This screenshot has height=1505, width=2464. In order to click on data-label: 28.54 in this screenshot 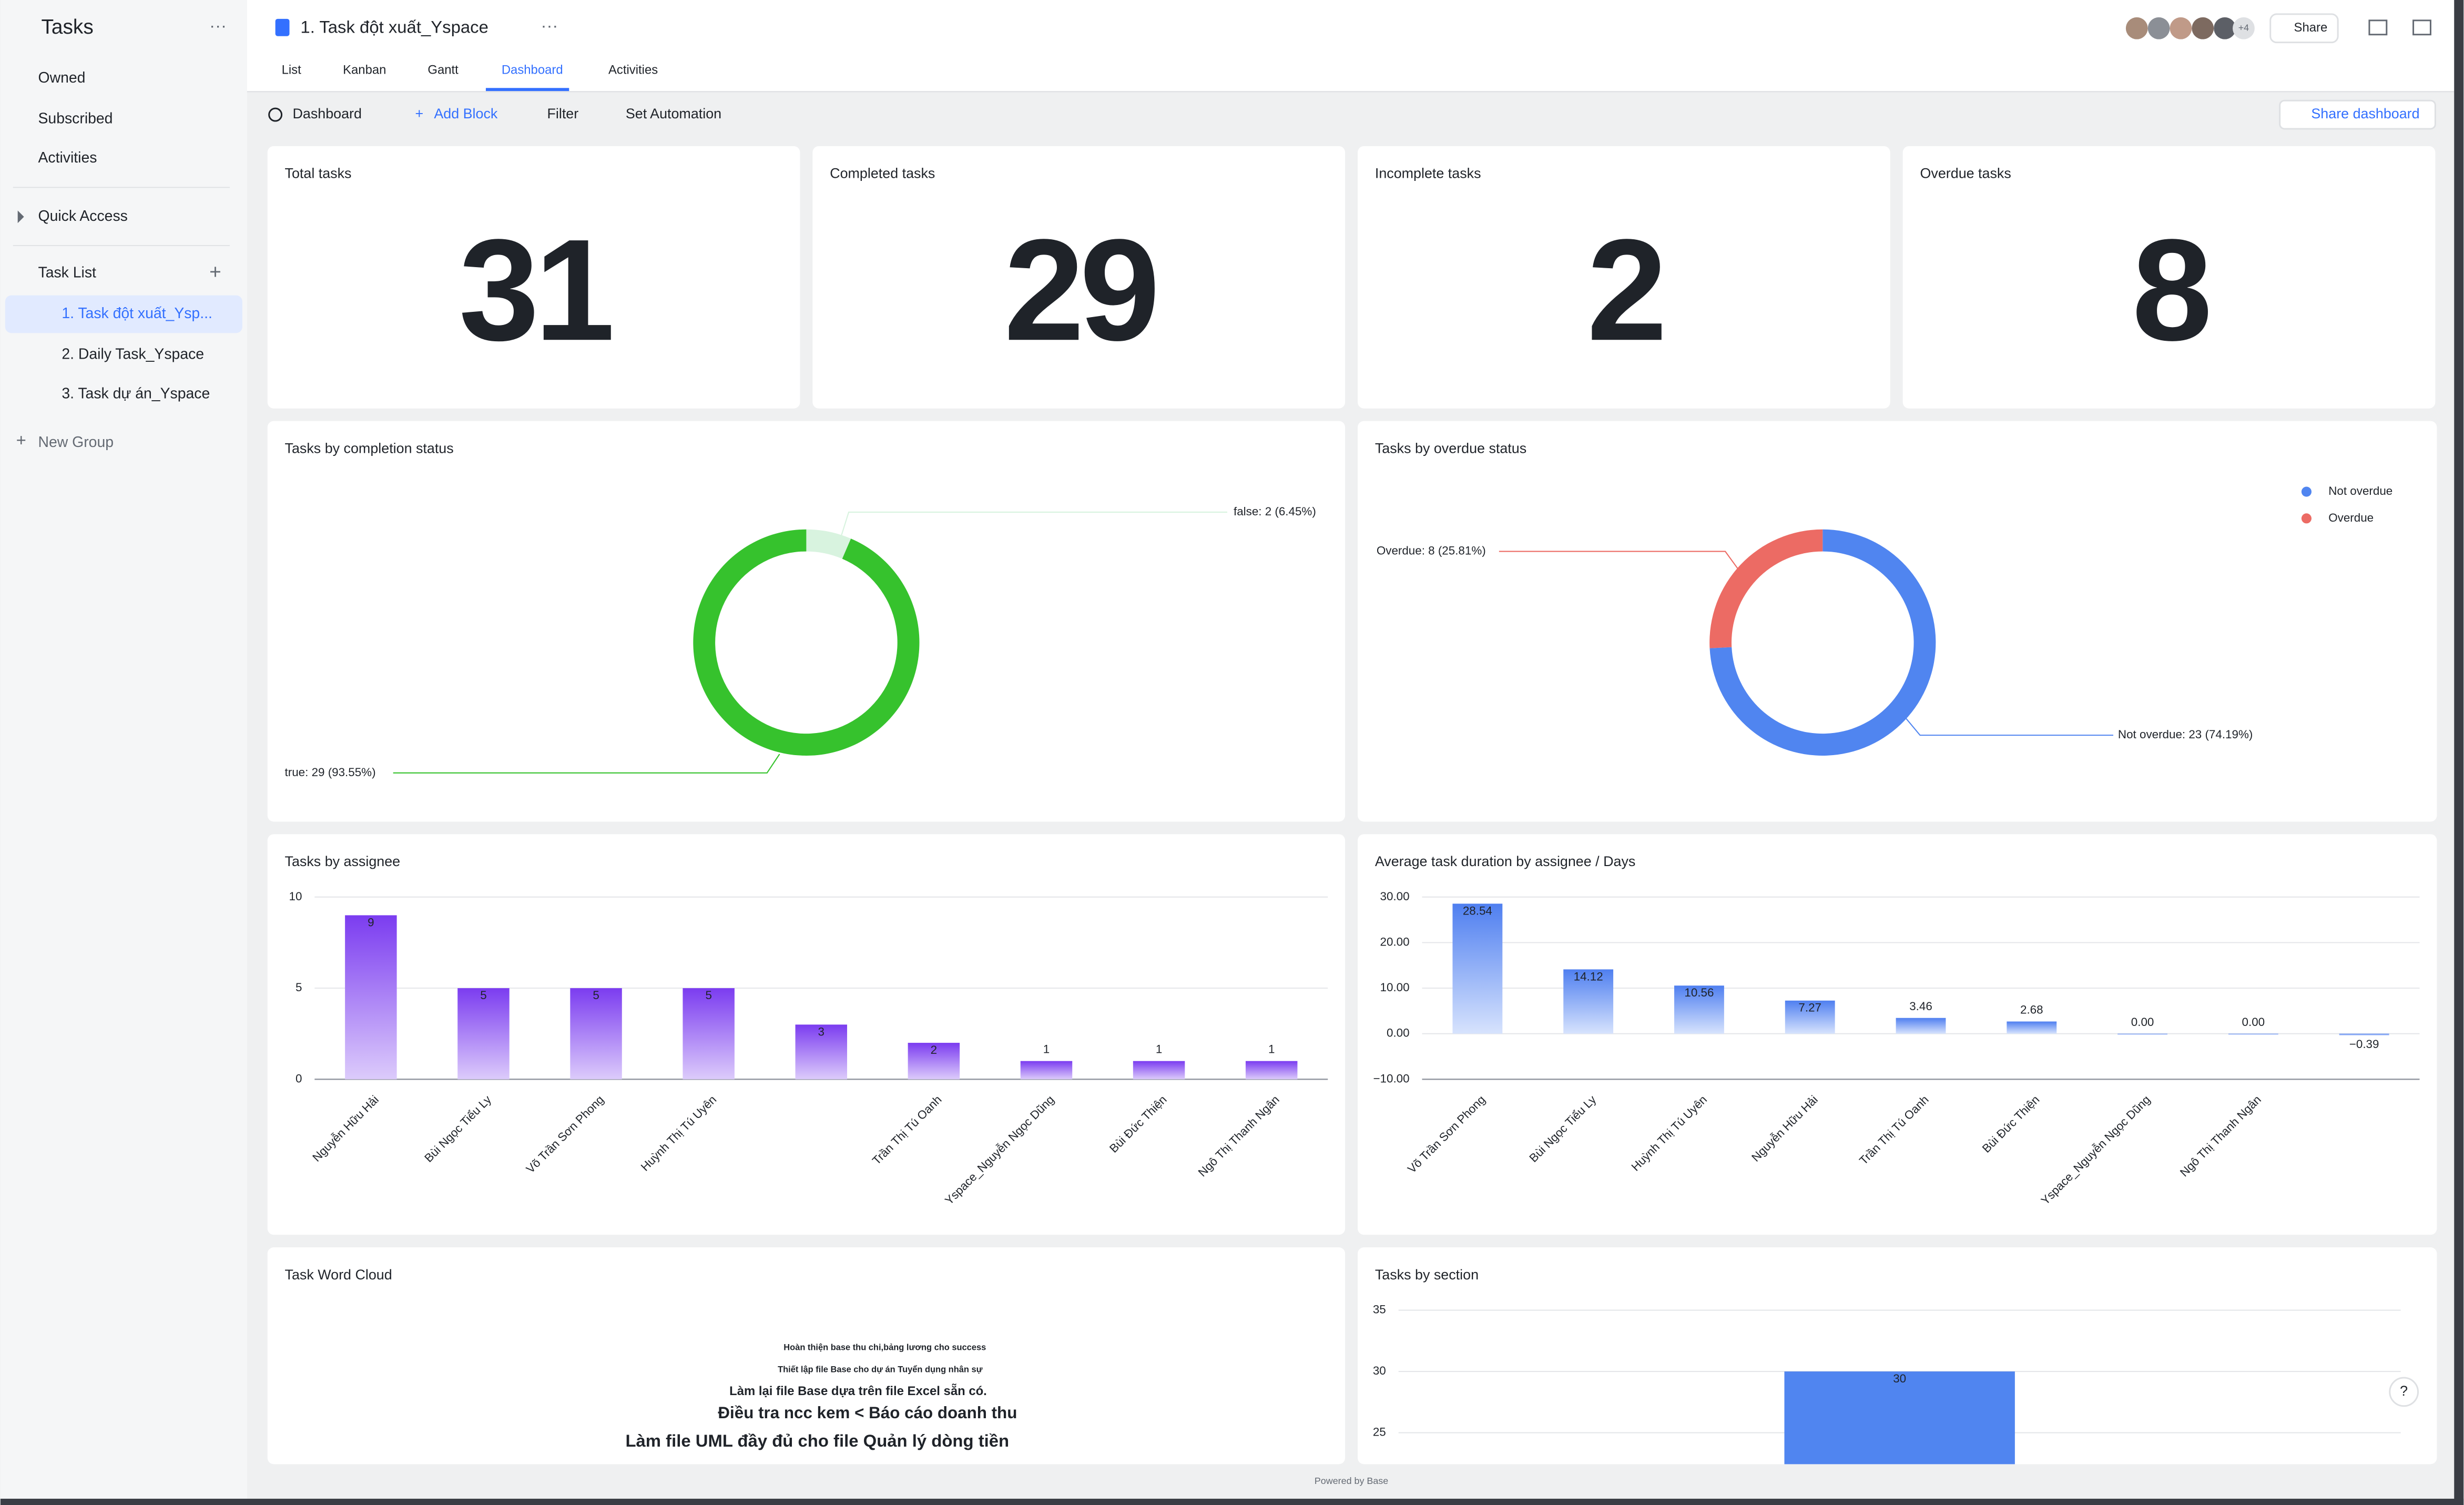, I will do `click(1477, 911)`.